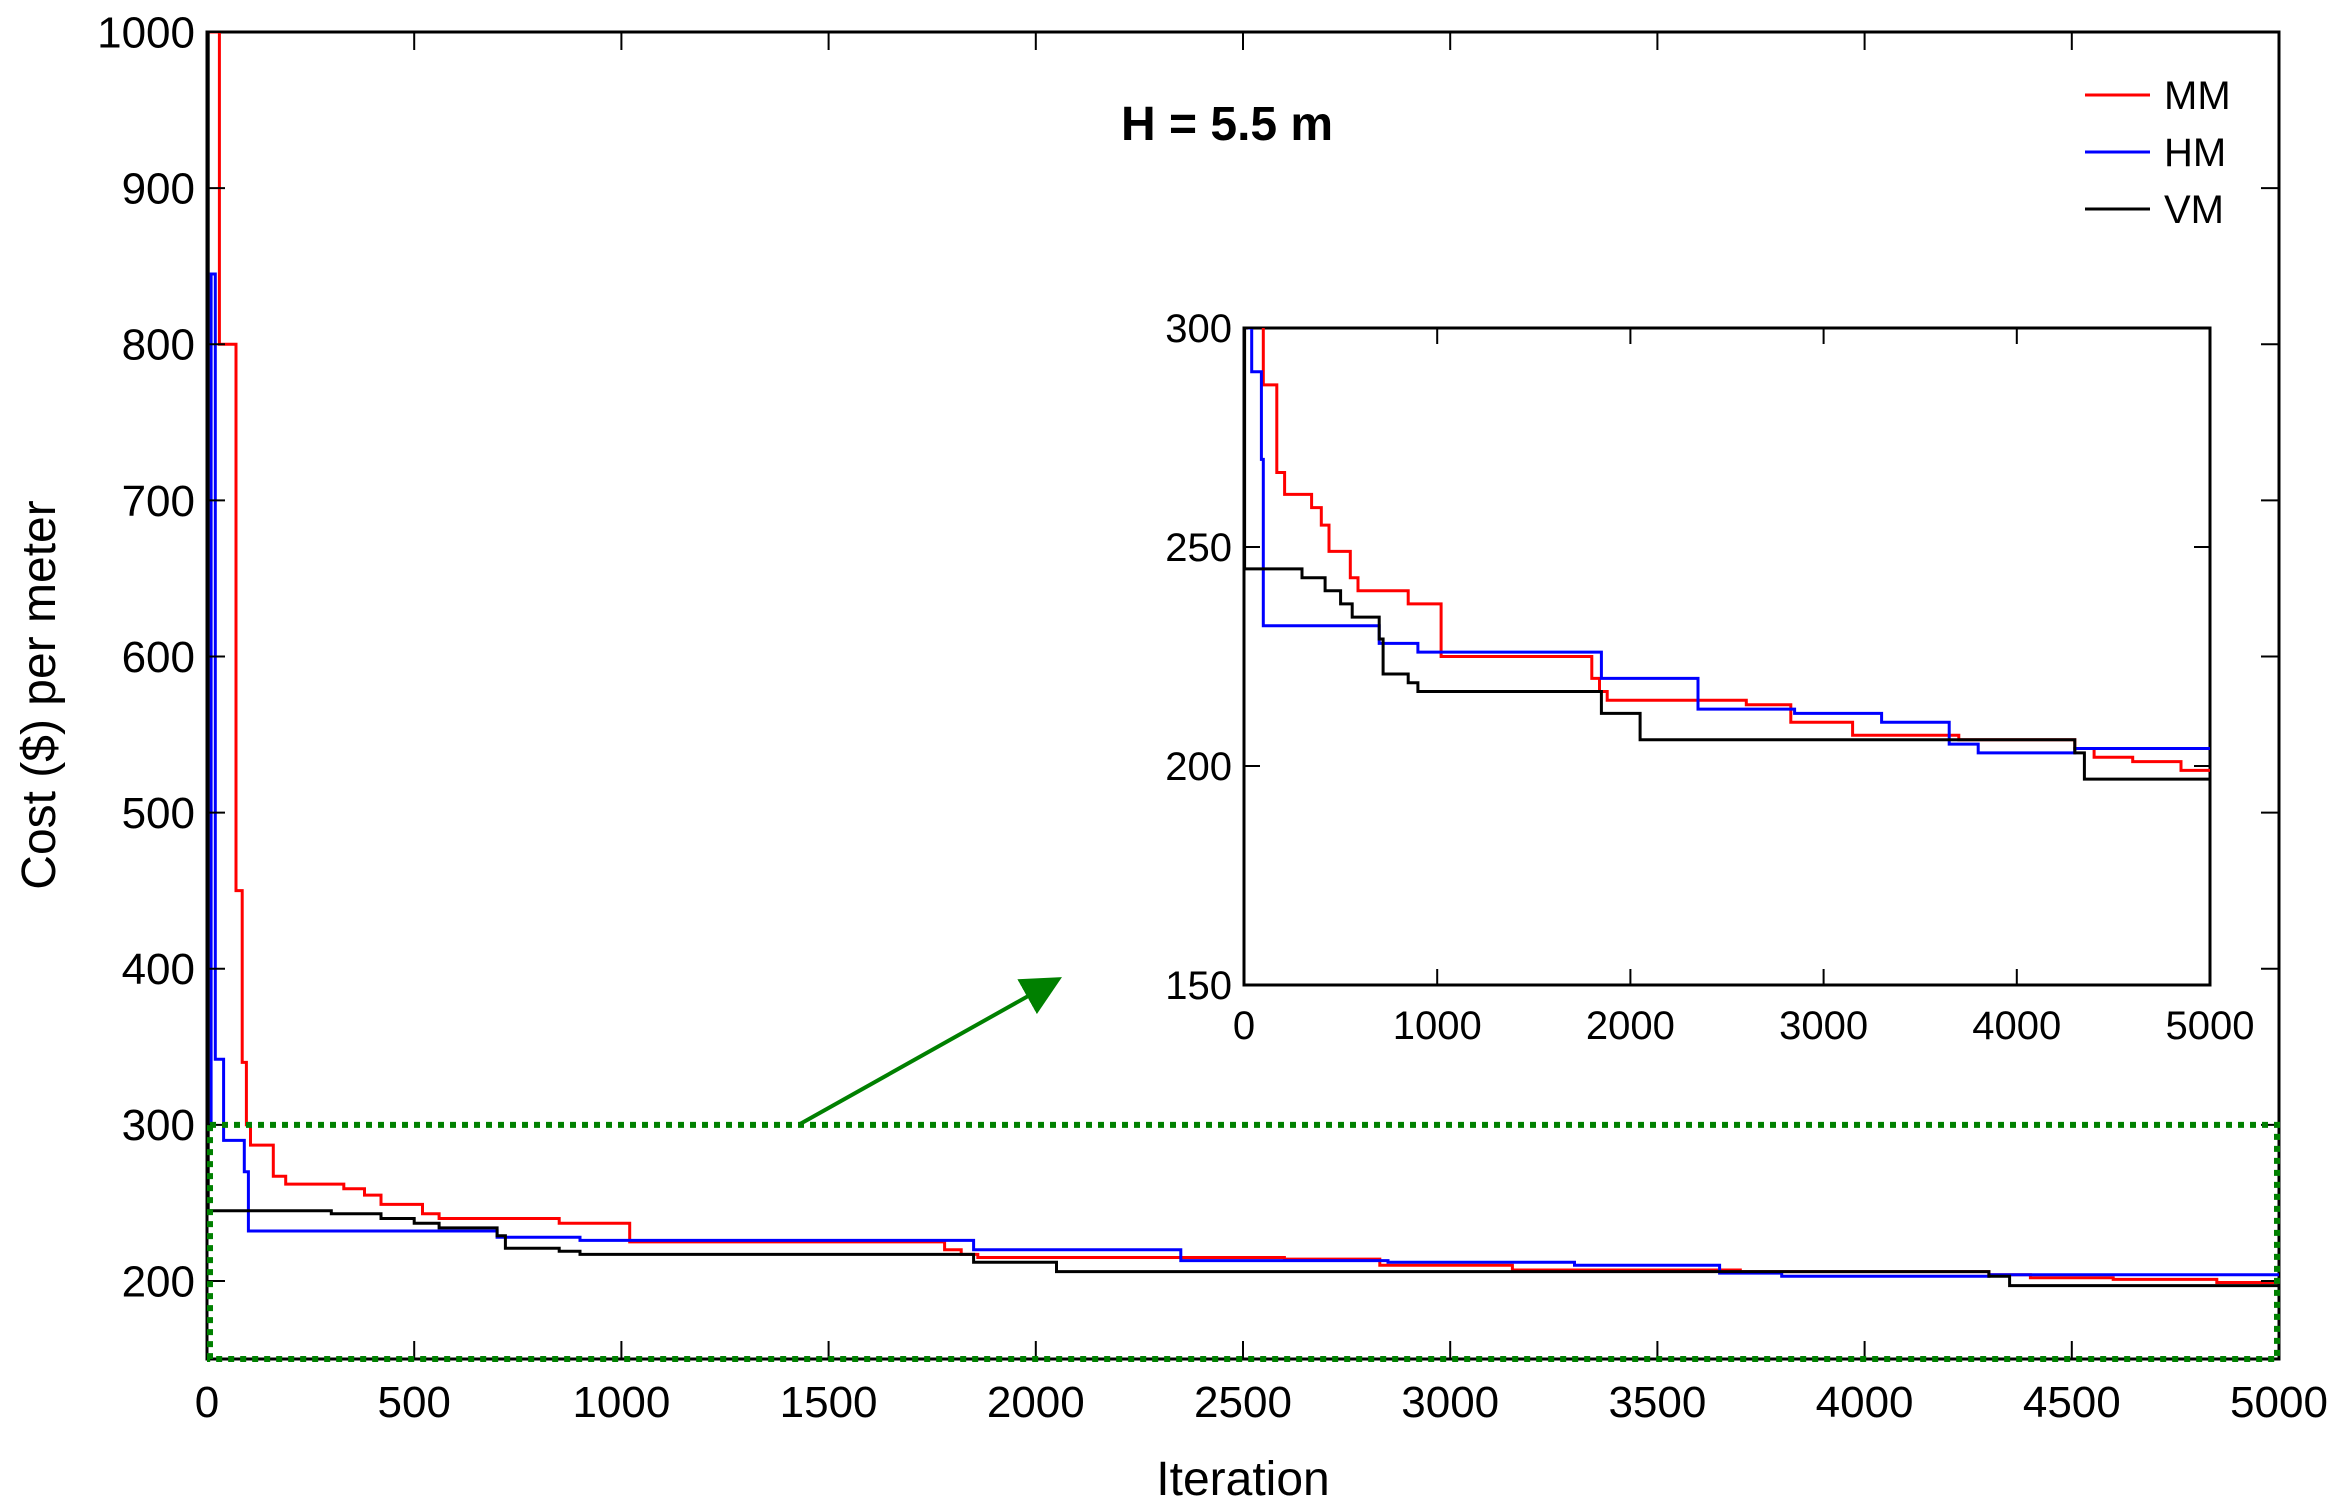  What do you see at coordinates (158, 189) in the screenshot?
I see `main-y-tick-label: 900` at bounding box center [158, 189].